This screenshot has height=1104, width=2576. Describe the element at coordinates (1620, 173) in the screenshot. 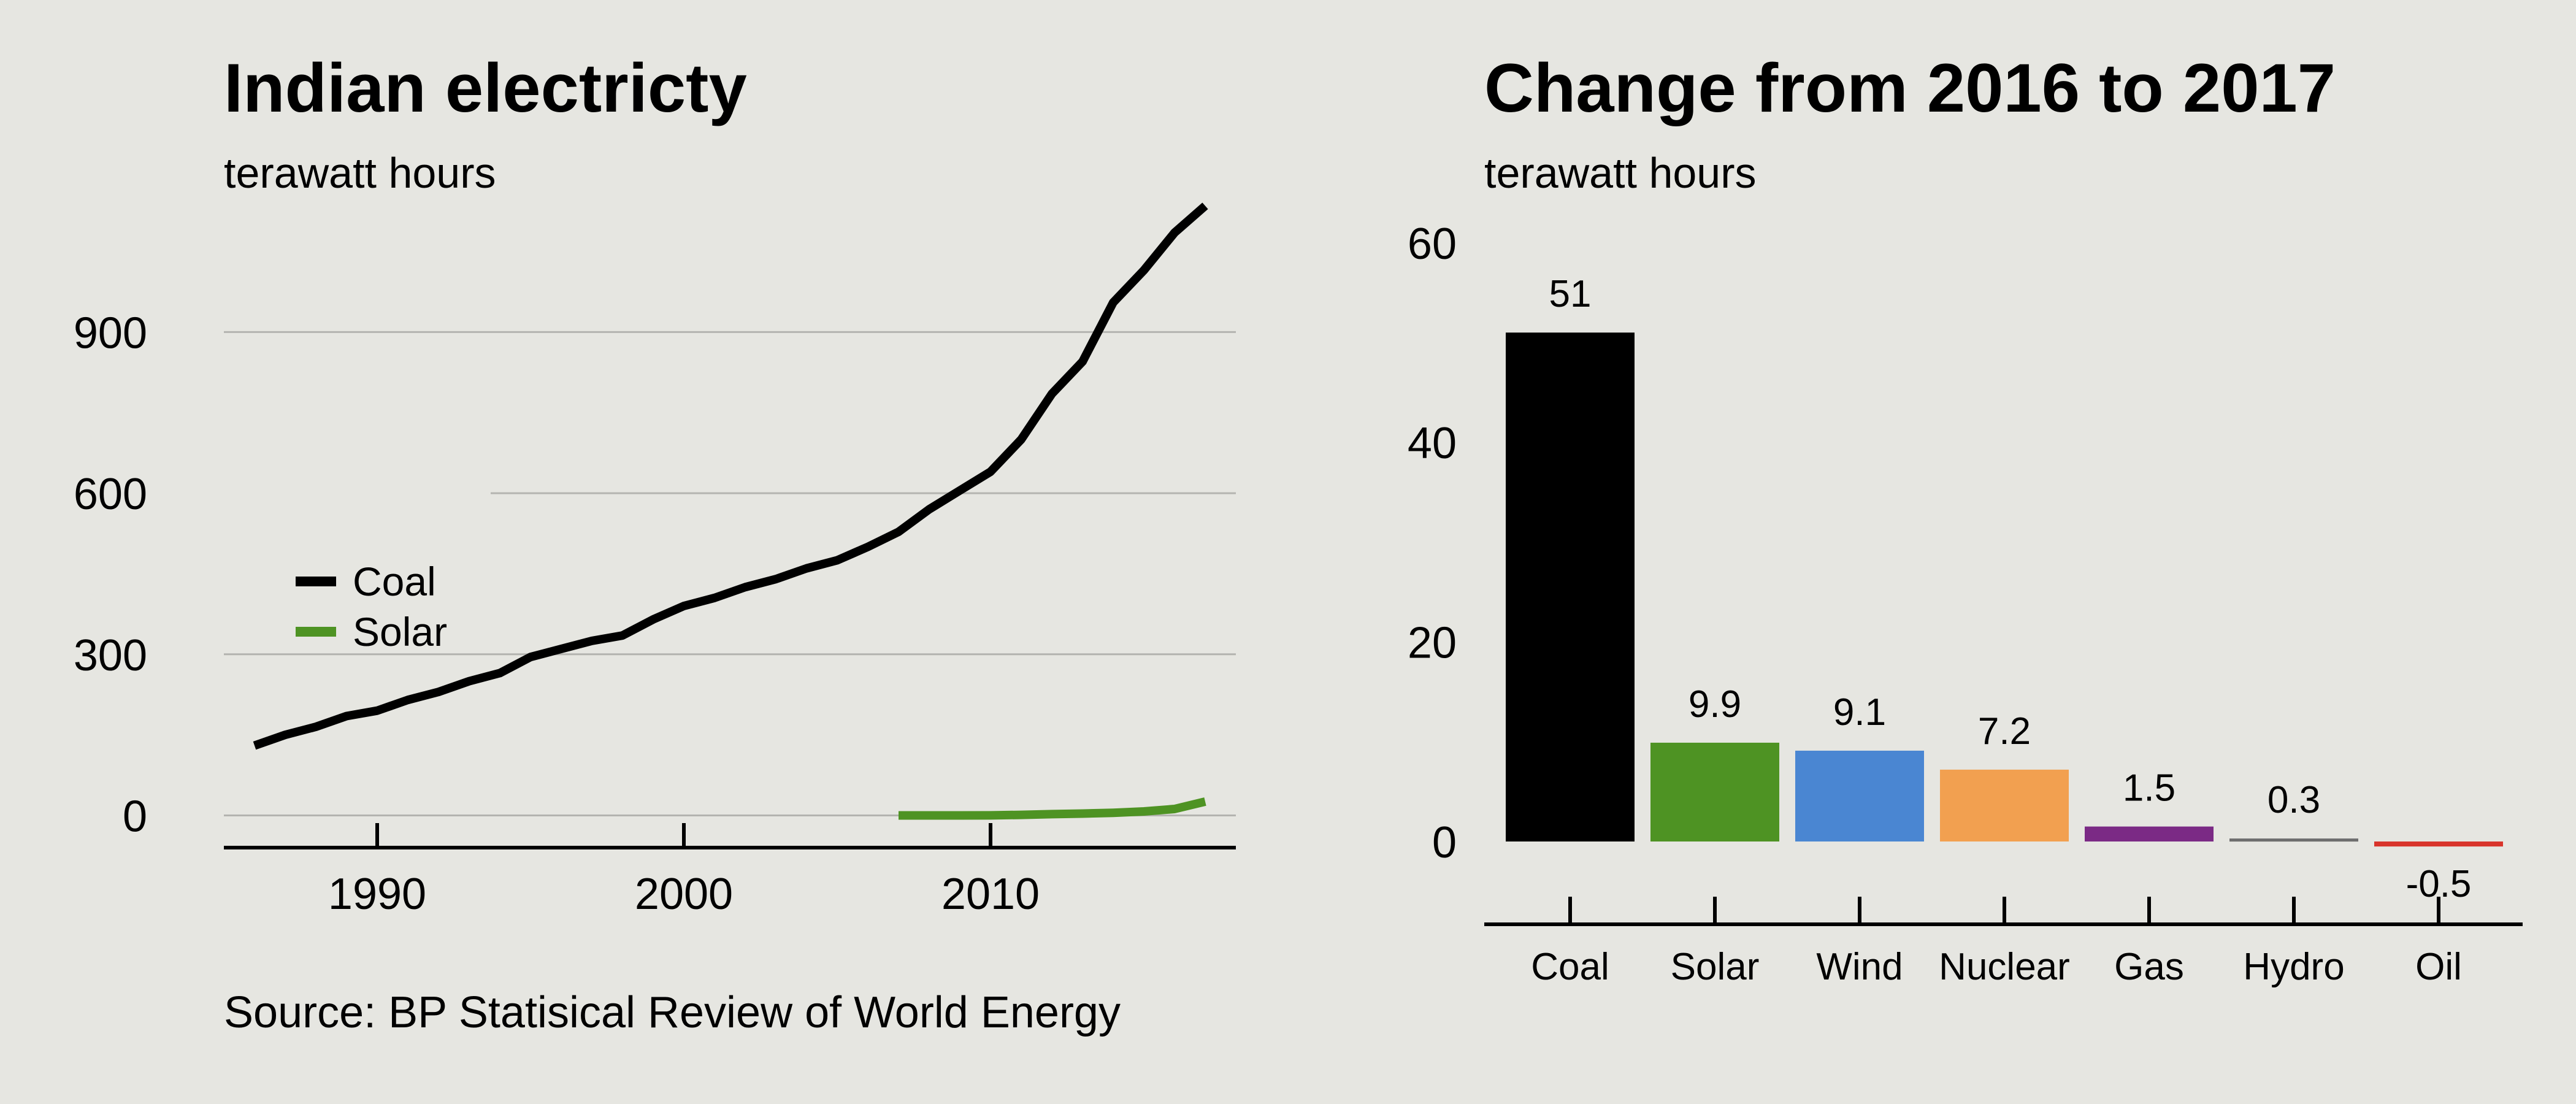

I see `right-chart-subtitle: terawatt hours` at that location.